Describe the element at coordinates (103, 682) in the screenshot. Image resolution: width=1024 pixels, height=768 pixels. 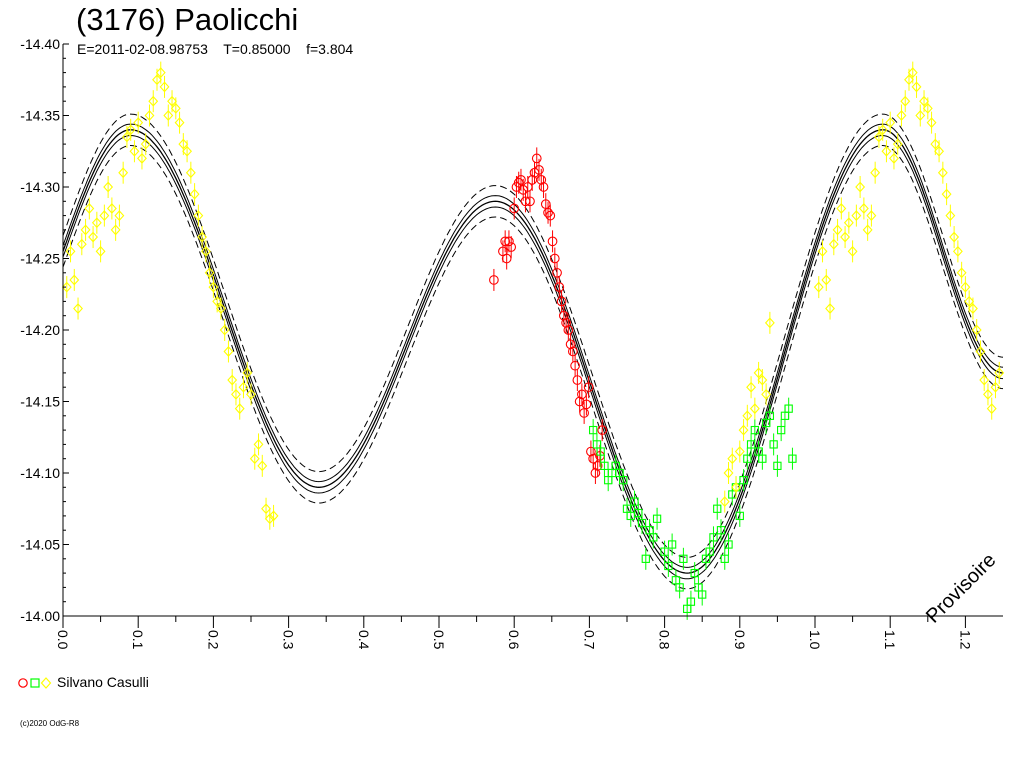
I see `legend-label: Silvano Casulli` at that location.